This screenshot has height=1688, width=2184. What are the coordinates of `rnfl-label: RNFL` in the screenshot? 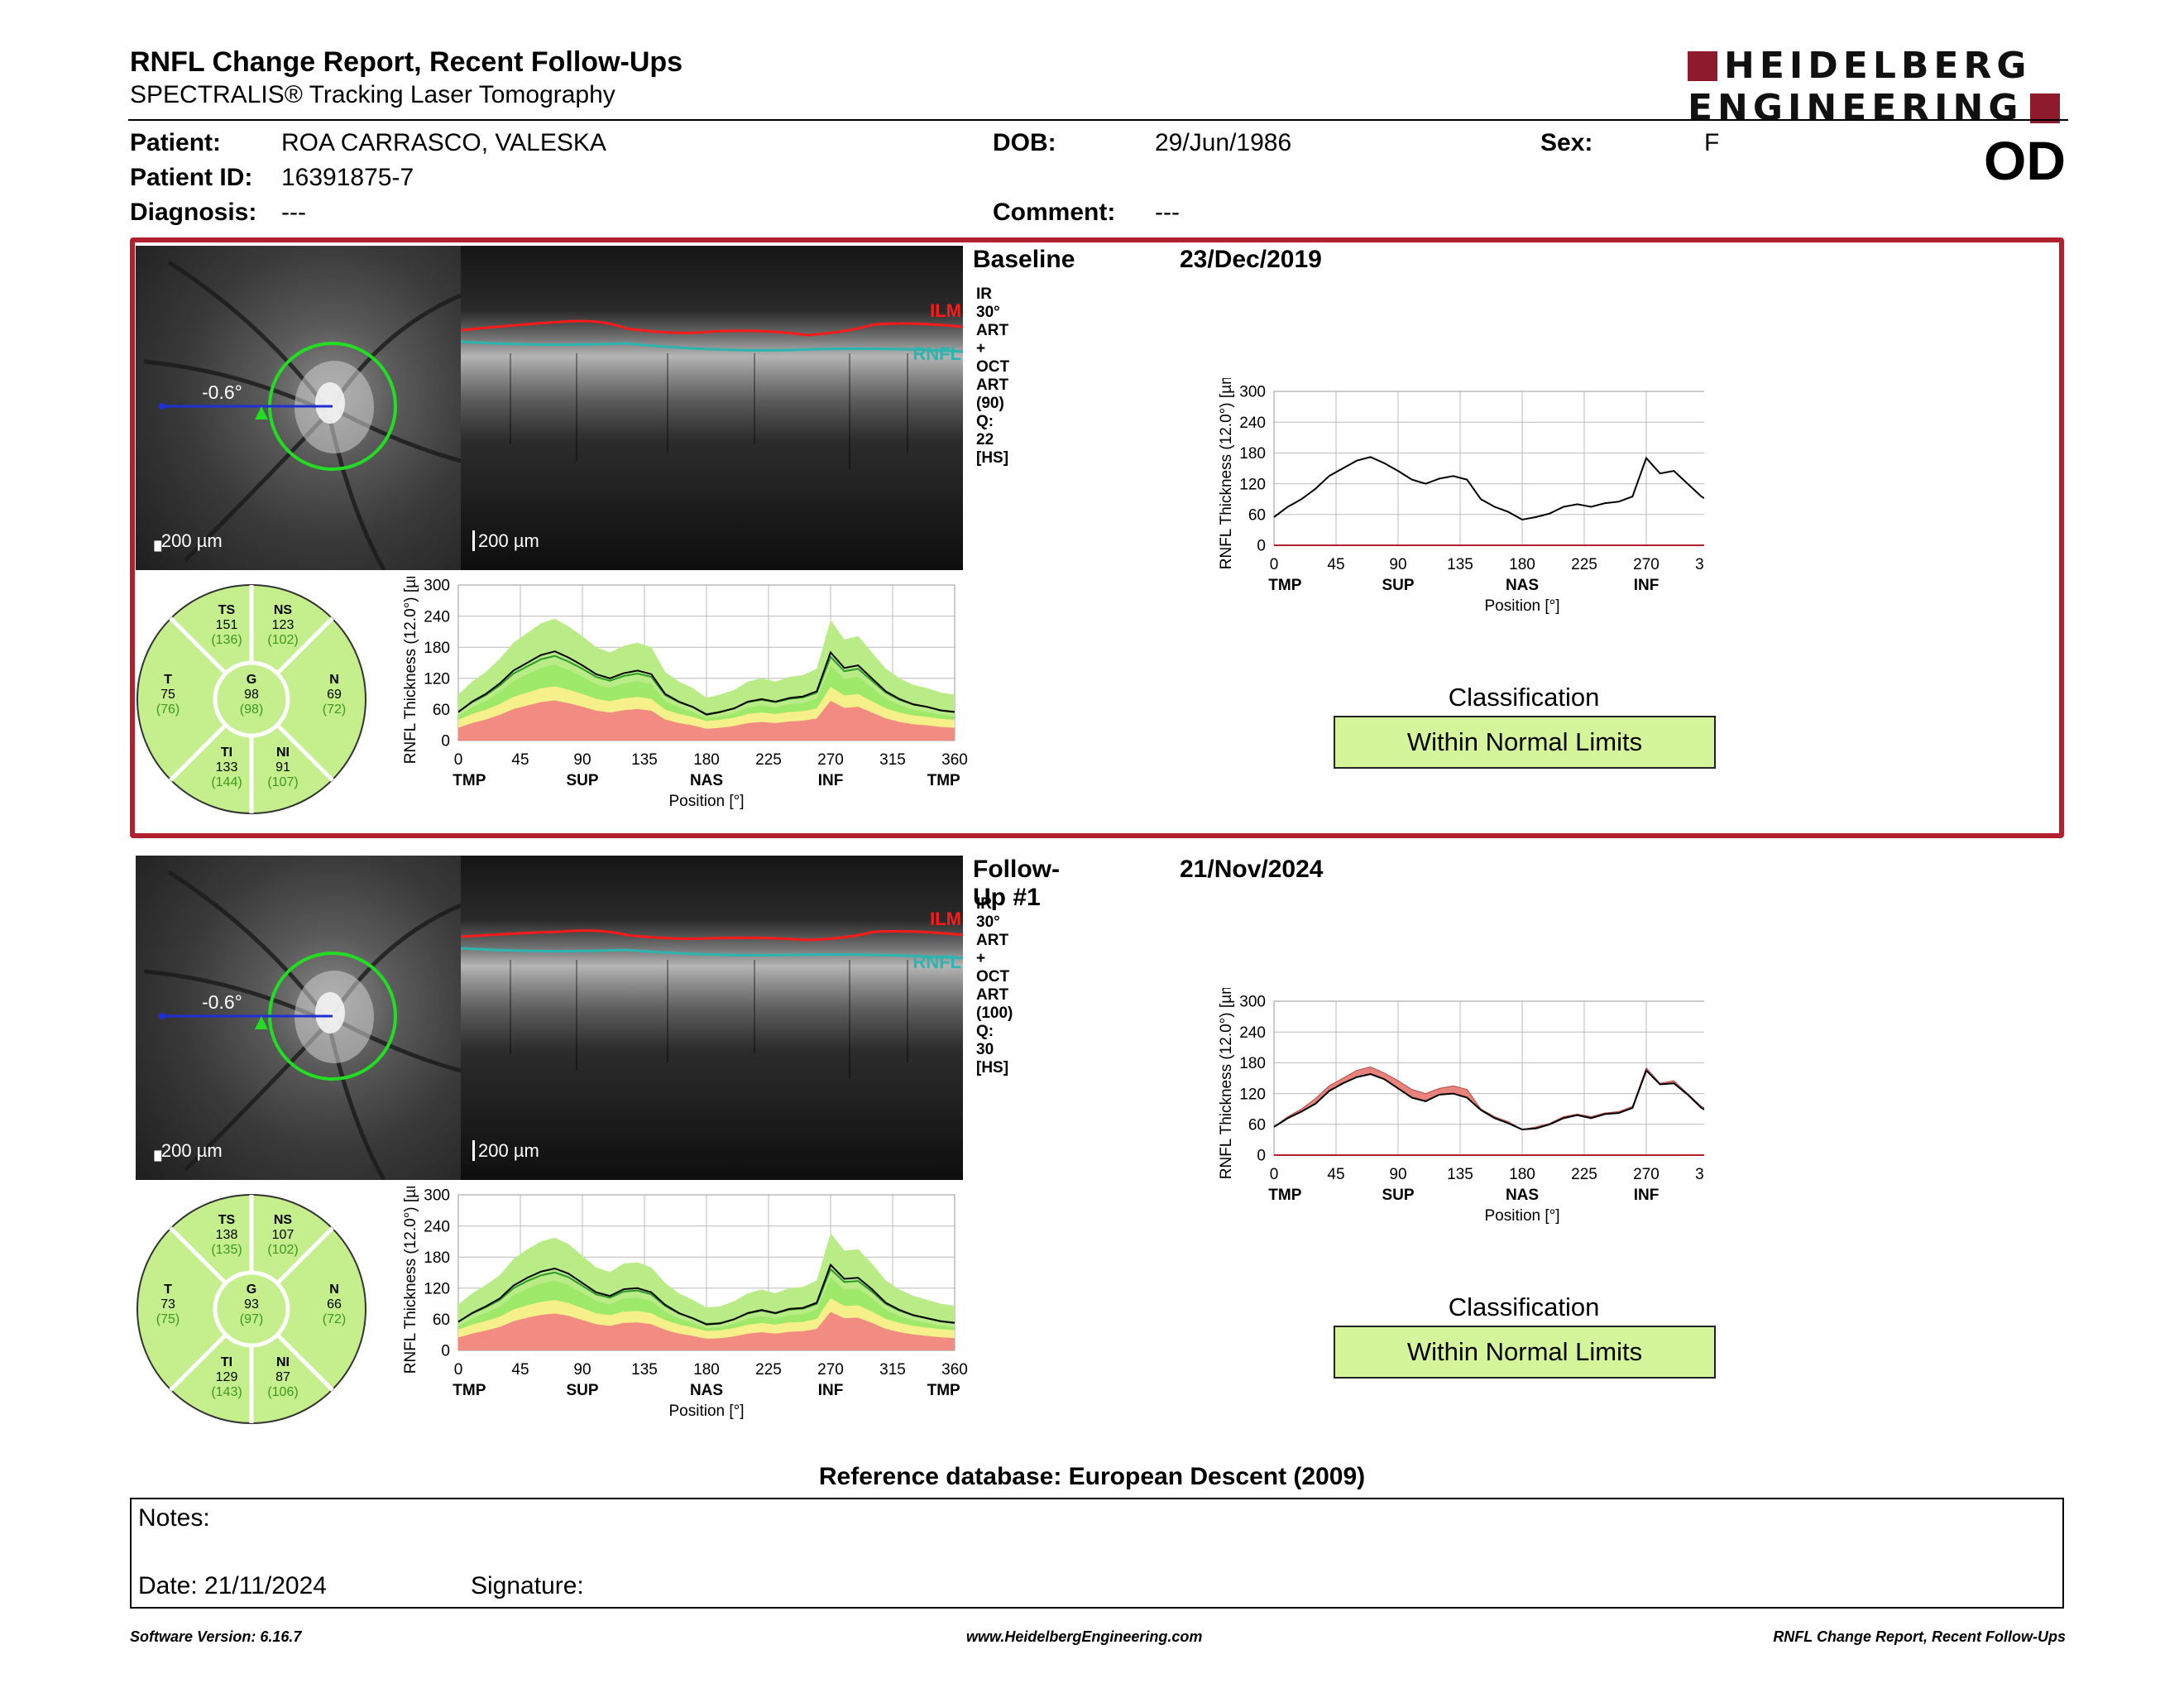 It's located at (936, 353).